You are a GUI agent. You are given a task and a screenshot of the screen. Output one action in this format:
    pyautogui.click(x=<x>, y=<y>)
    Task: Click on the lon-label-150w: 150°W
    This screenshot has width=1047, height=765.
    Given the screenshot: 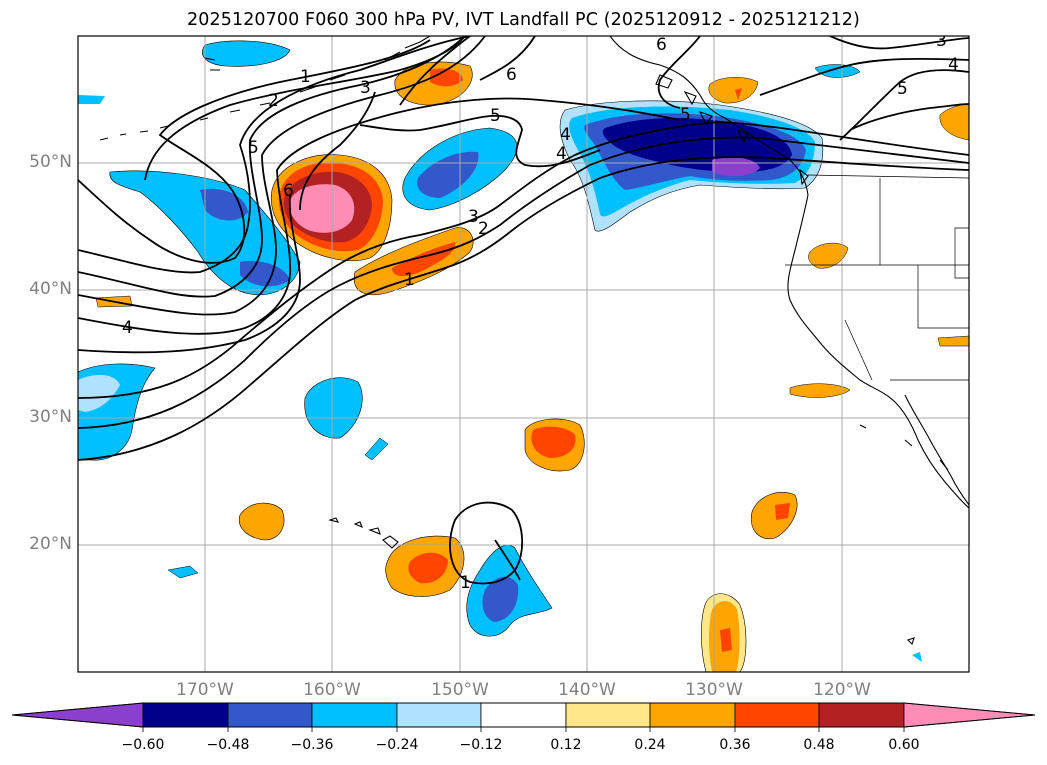 What is the action you would take?
    pyautogui.click(x=460, y=690)
    